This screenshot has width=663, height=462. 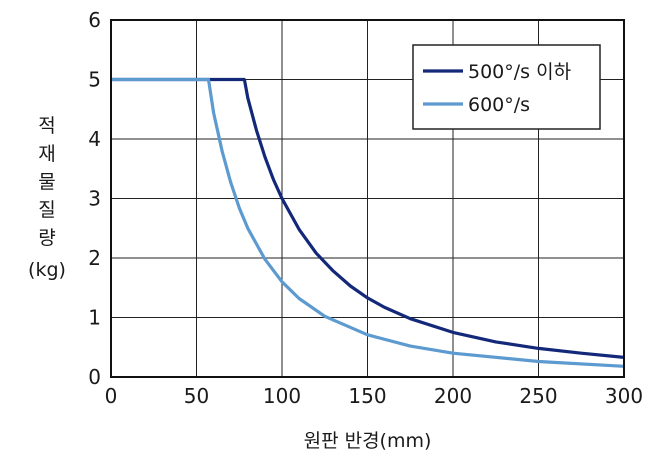 What do you see at coordinates (94, 139) in the screenshot?
I see `y-tick-label: 4` at bounding box center [94, 139].